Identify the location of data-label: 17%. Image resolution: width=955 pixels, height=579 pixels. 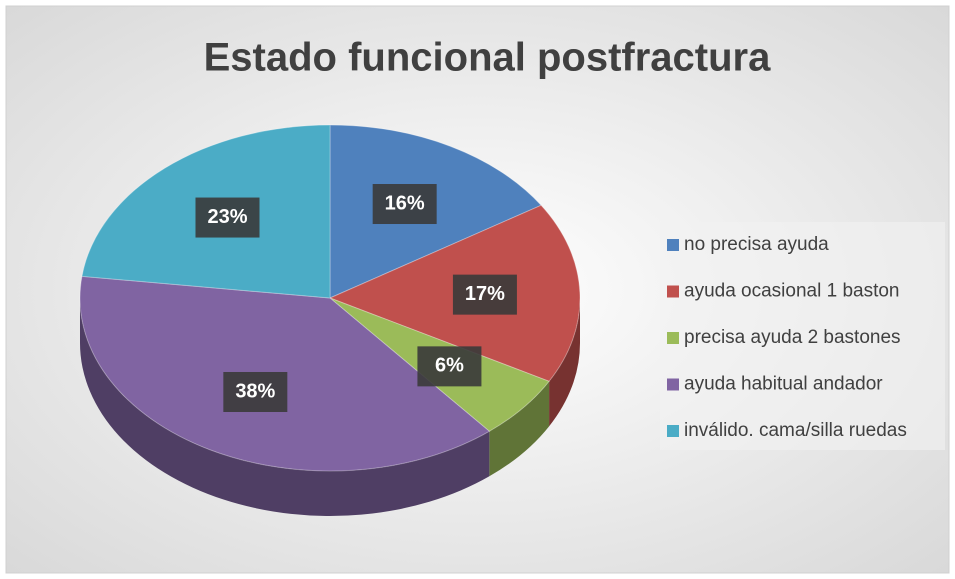
(485, 294).